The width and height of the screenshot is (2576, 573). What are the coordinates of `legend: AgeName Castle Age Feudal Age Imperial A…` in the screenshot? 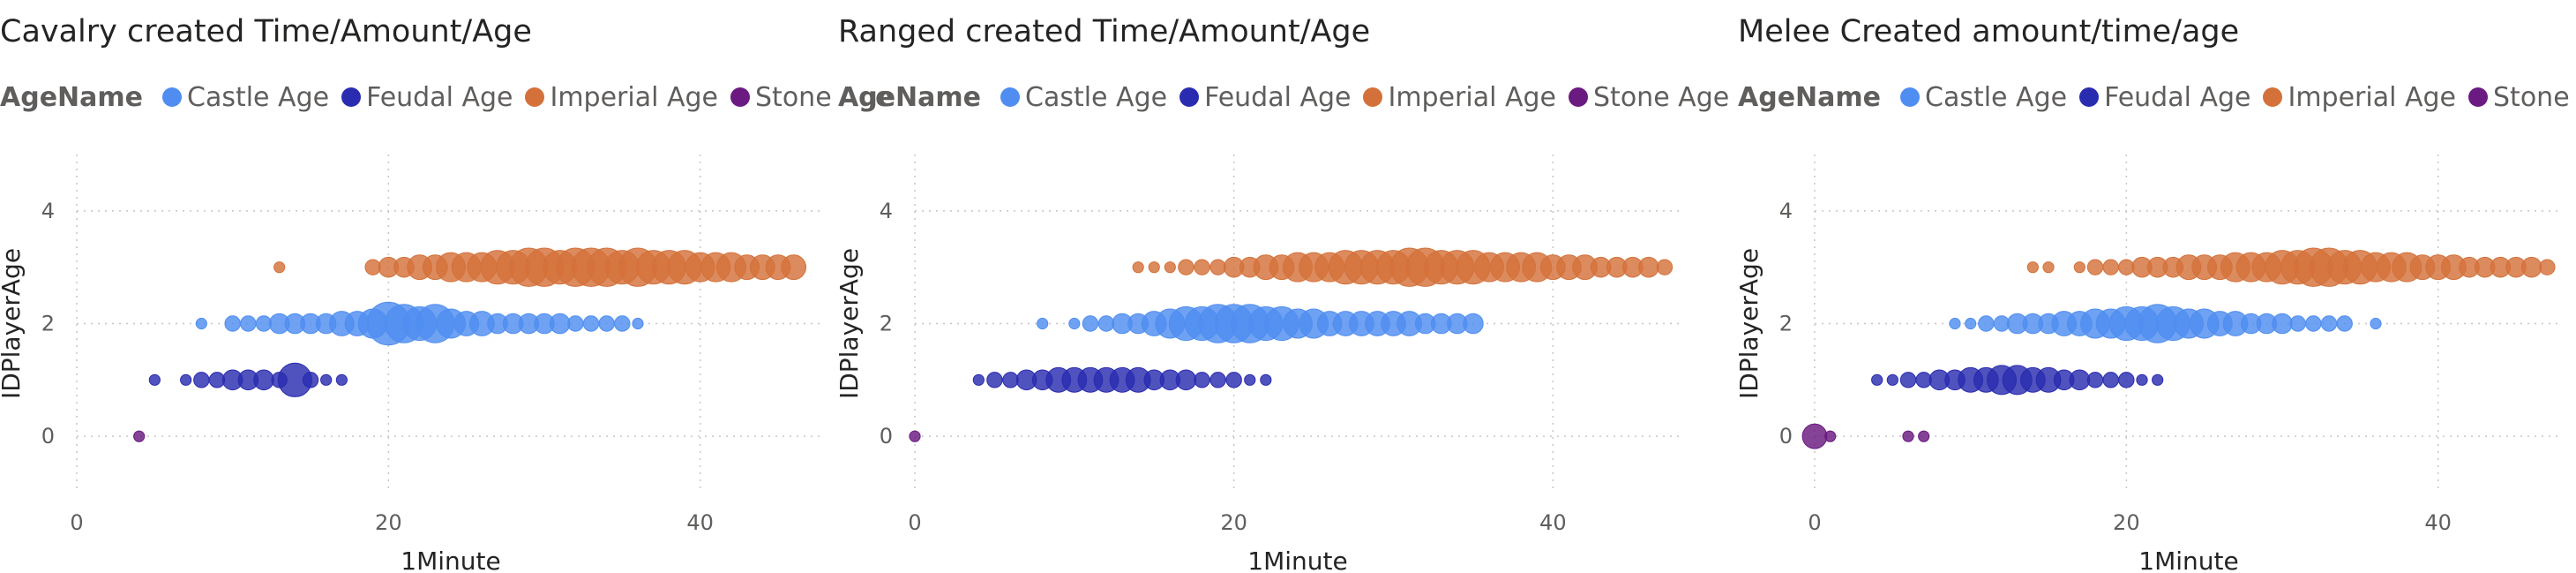 It's located at (452, 98).